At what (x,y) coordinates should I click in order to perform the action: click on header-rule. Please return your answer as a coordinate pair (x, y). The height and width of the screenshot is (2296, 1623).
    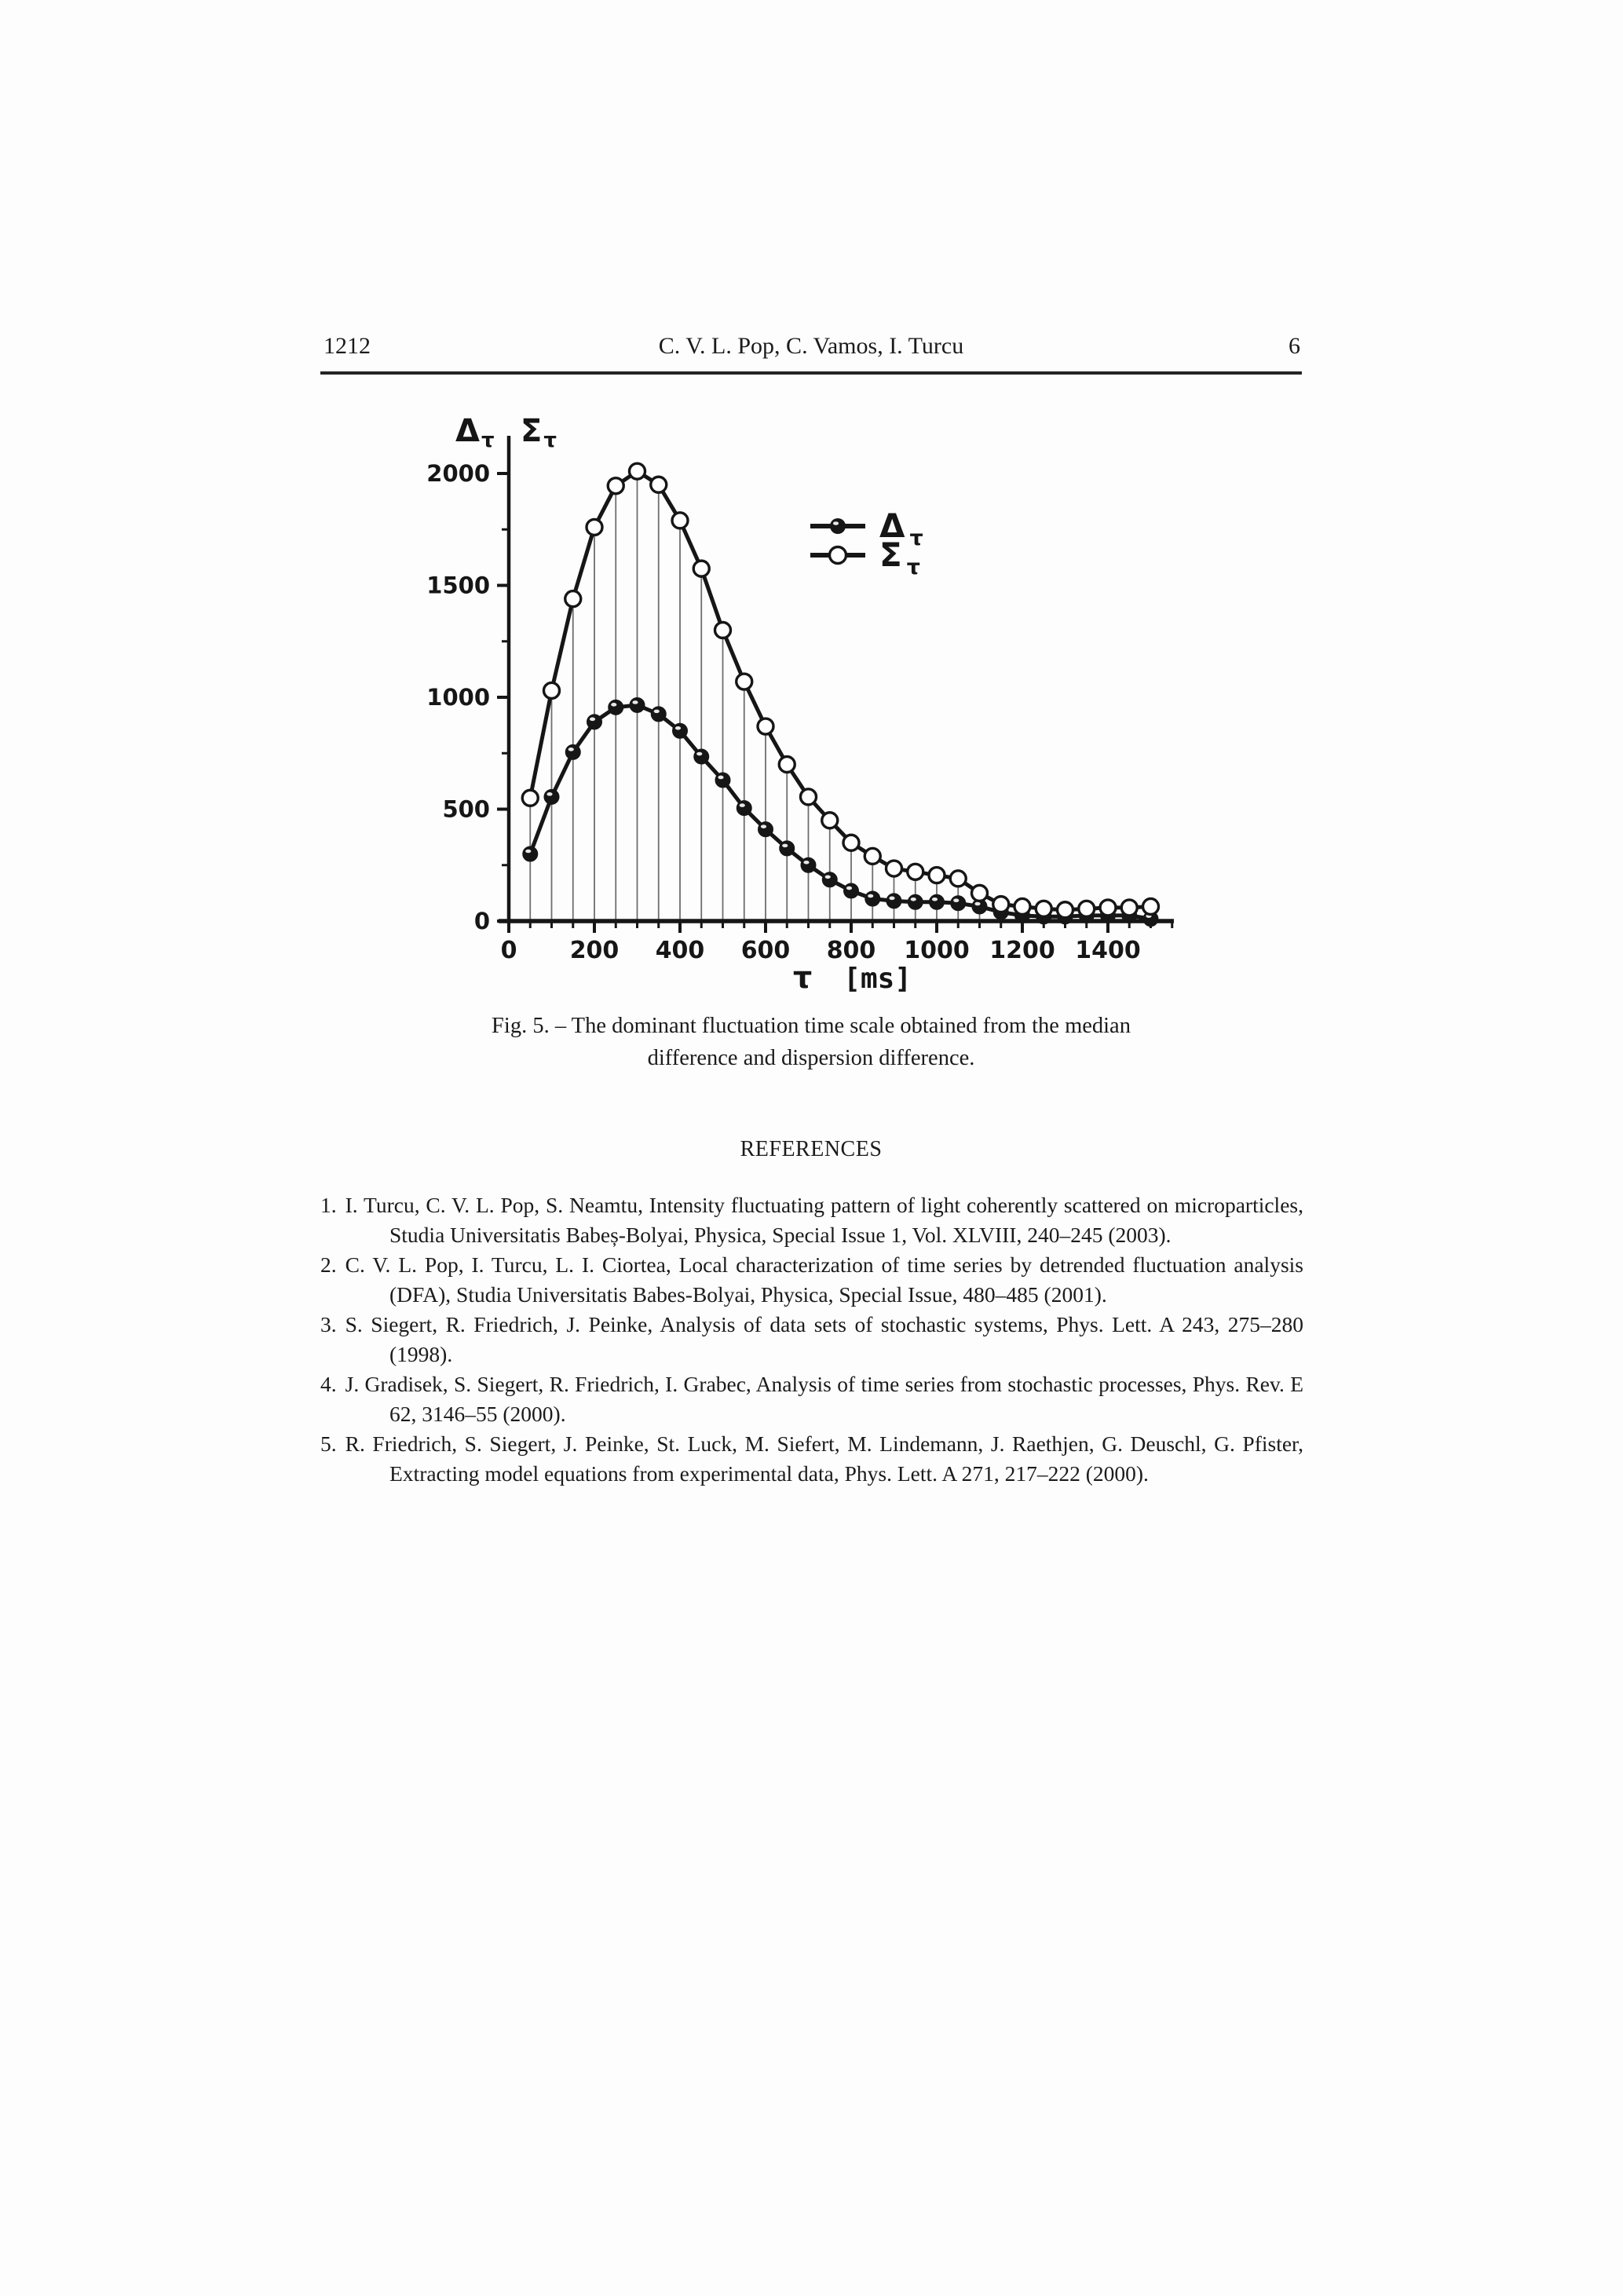
    Looking at the image, I should click on (811, 373).